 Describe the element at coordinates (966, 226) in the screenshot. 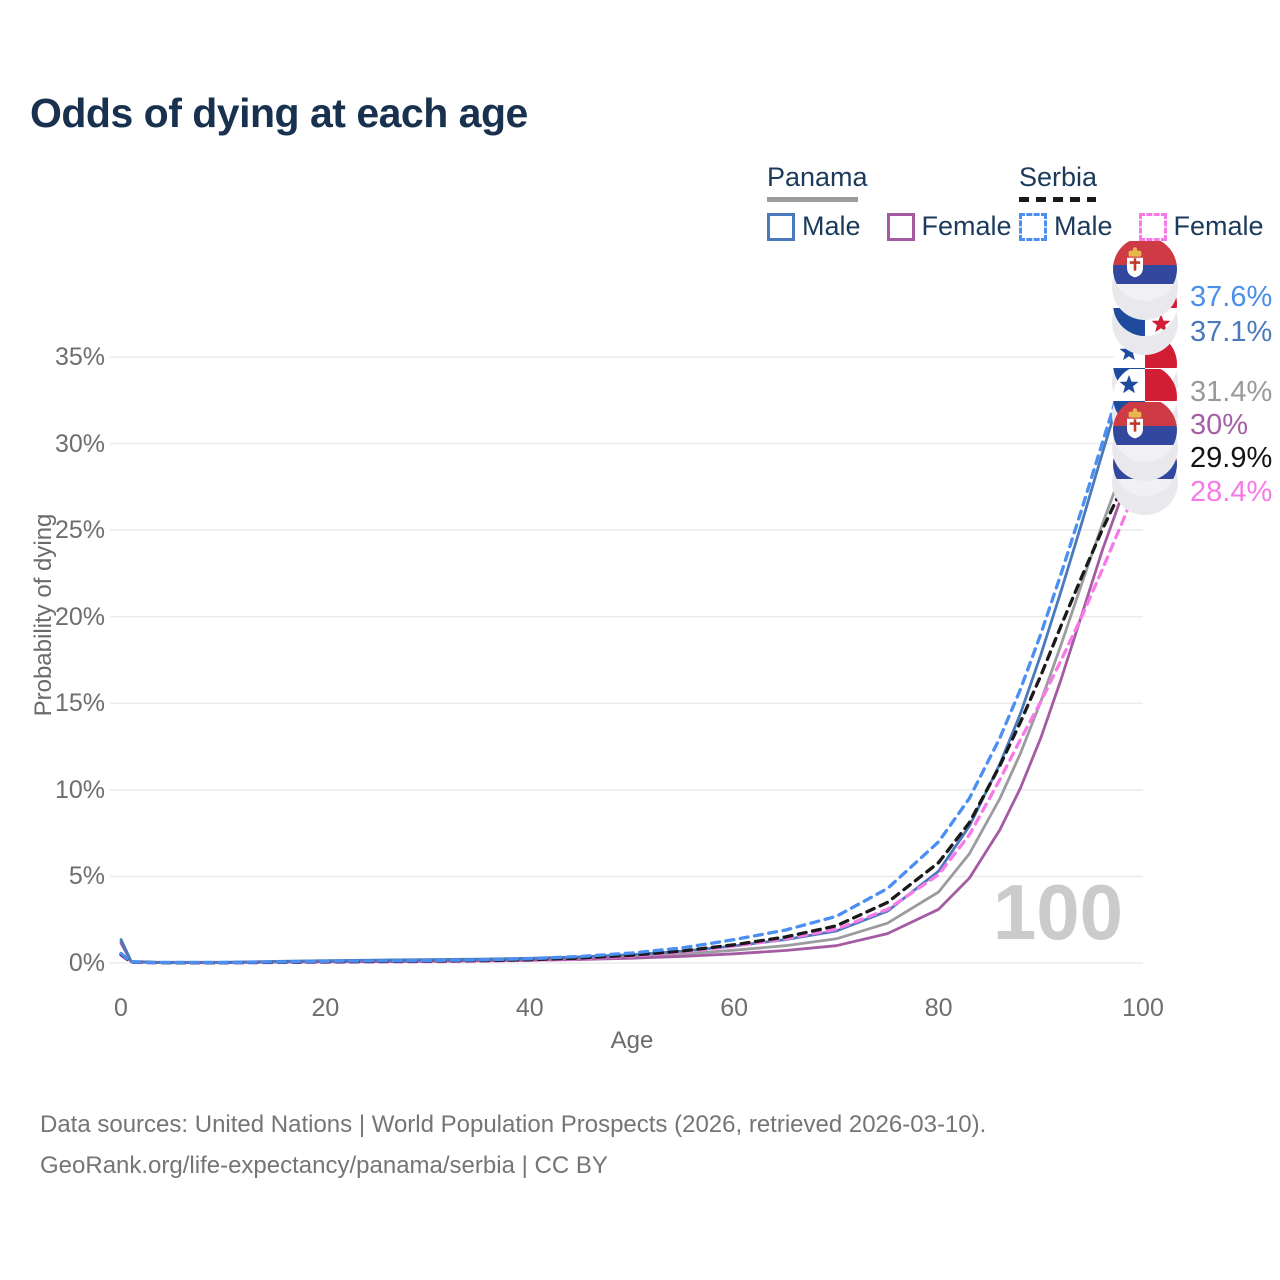

I see `legend-label-panama-female: Female` at that location.